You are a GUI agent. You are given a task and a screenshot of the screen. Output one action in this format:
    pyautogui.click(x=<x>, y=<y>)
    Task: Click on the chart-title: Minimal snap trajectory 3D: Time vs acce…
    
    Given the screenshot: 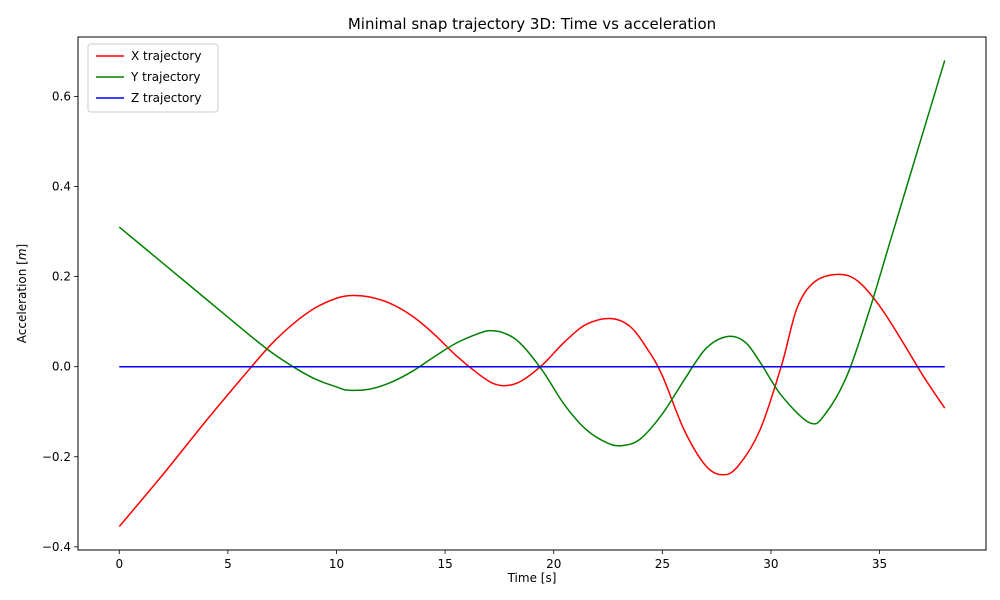 What is the action you would take?
    pyautogui.click(x=532, y=24)
    